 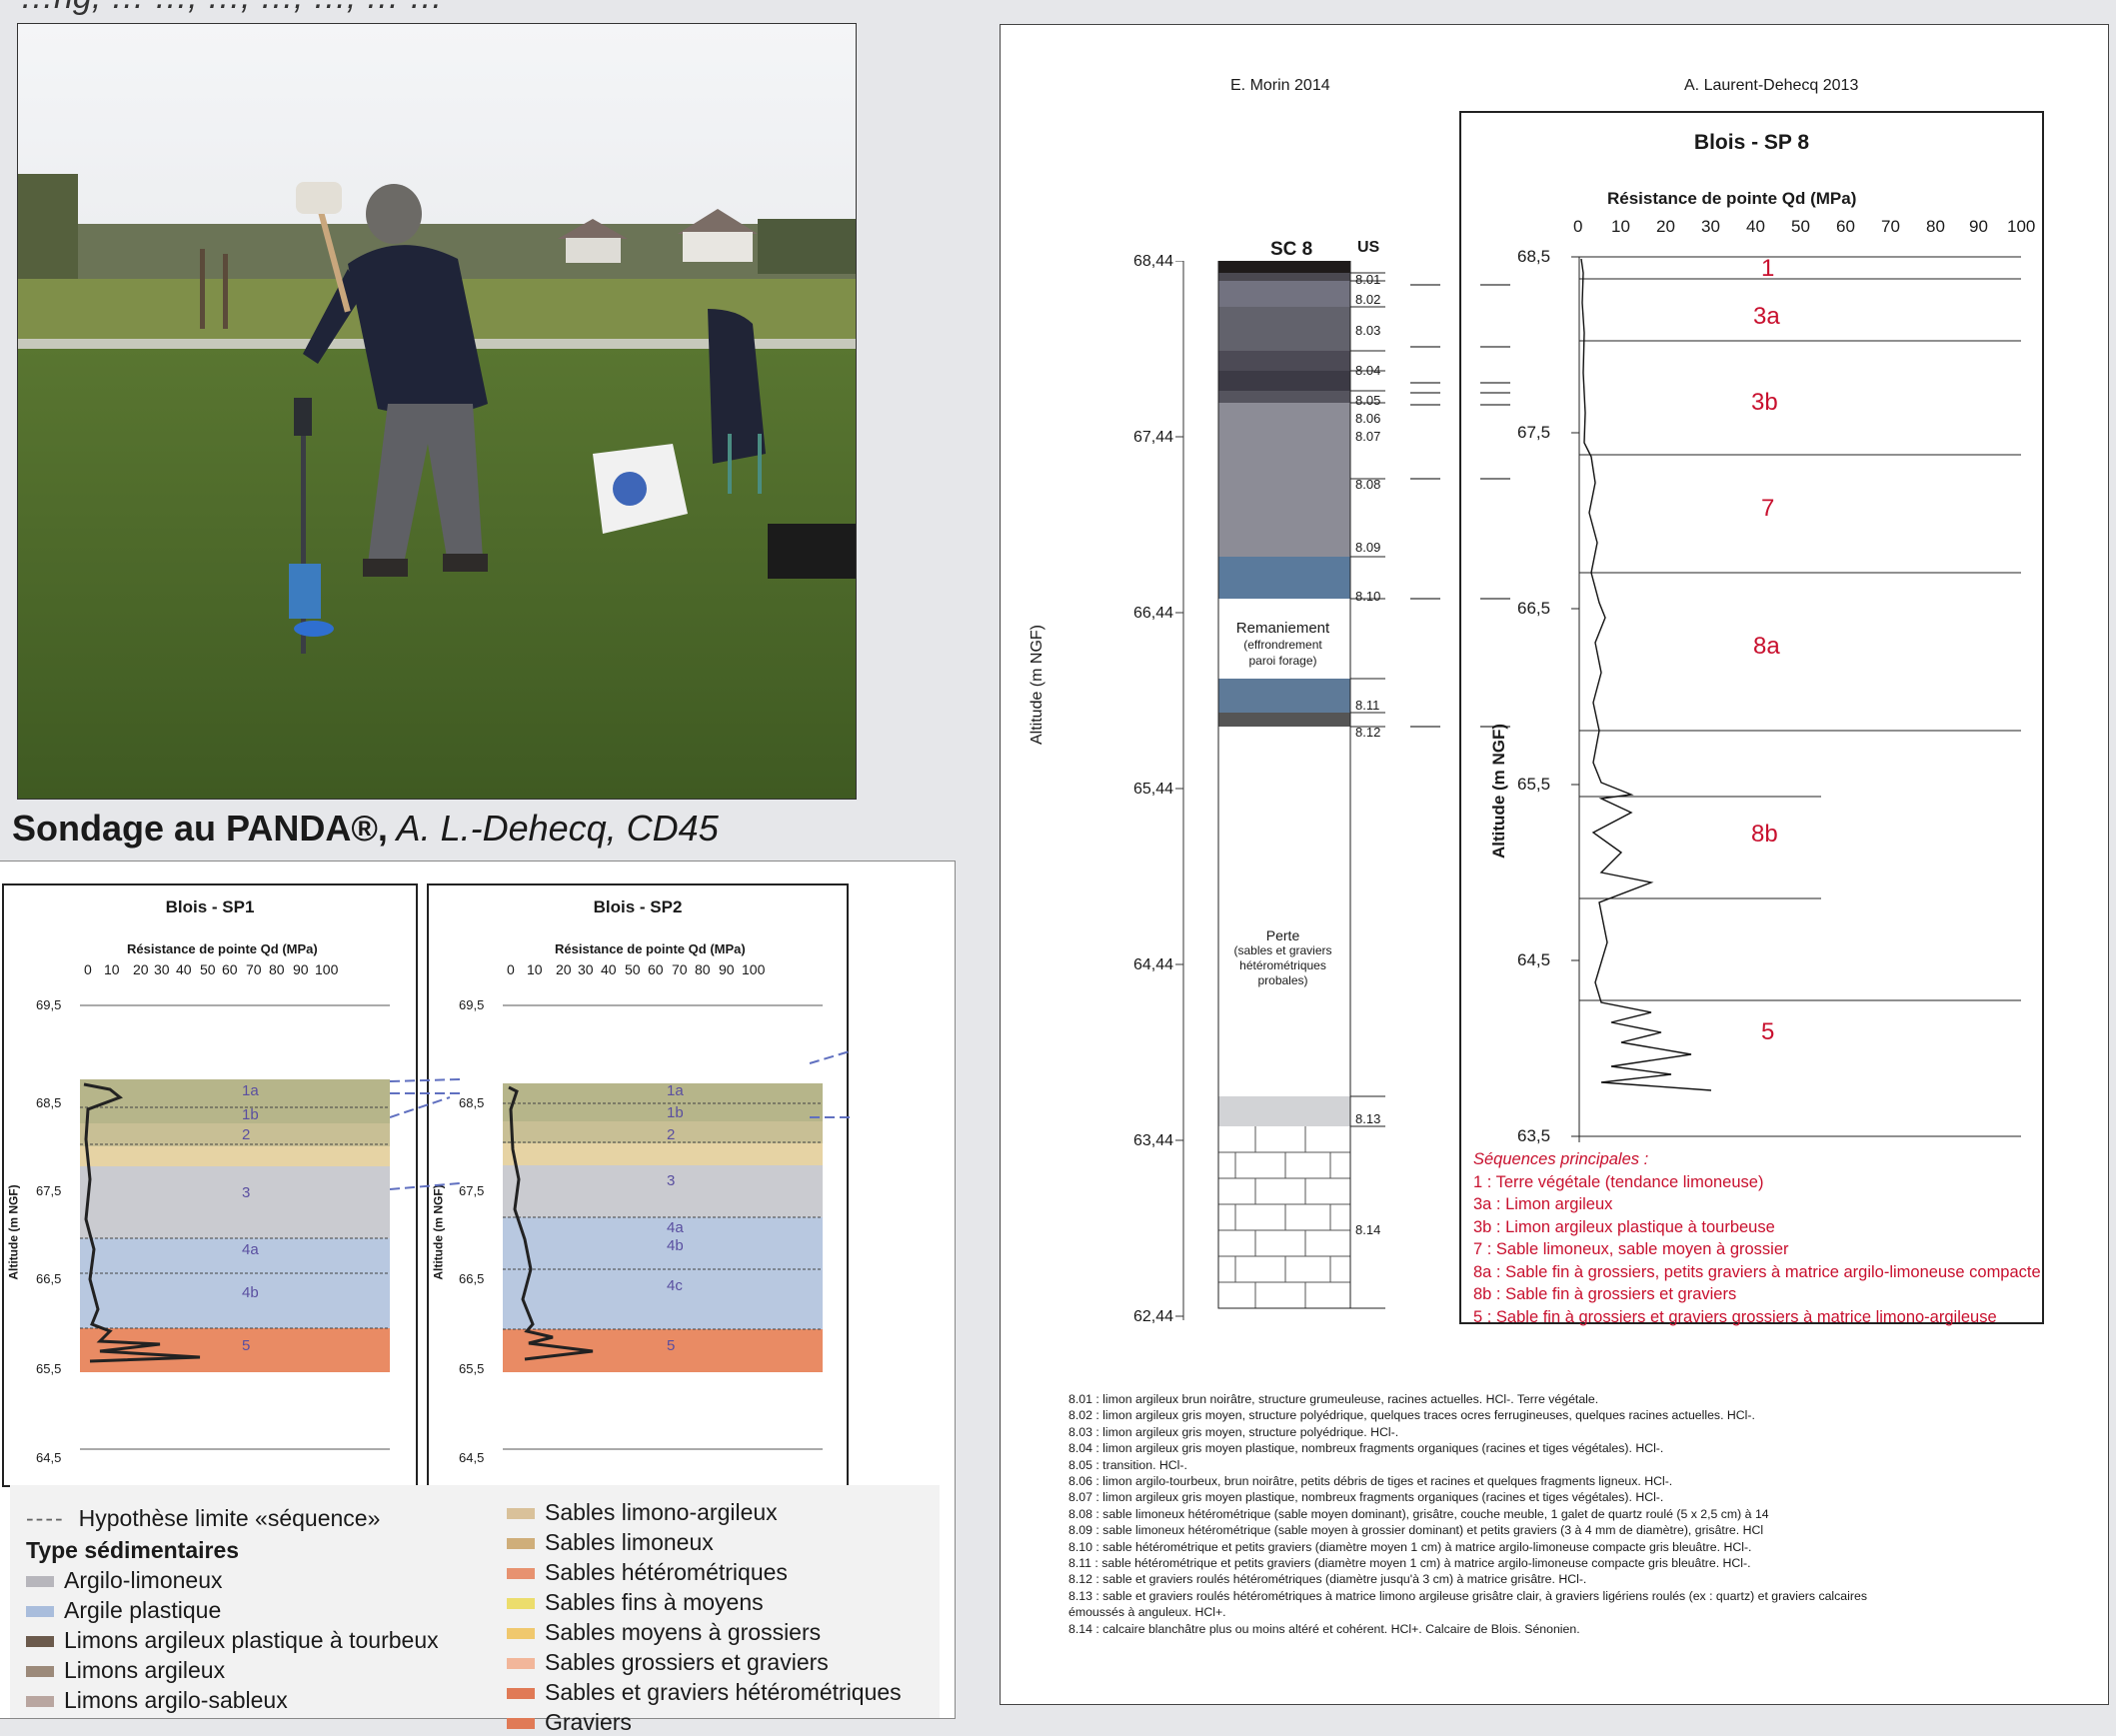 What do you see at coordinates (251, 1292) in the screenshot?
I see `sp1-layer-label: 4b` at bounding box center [251, 1292].